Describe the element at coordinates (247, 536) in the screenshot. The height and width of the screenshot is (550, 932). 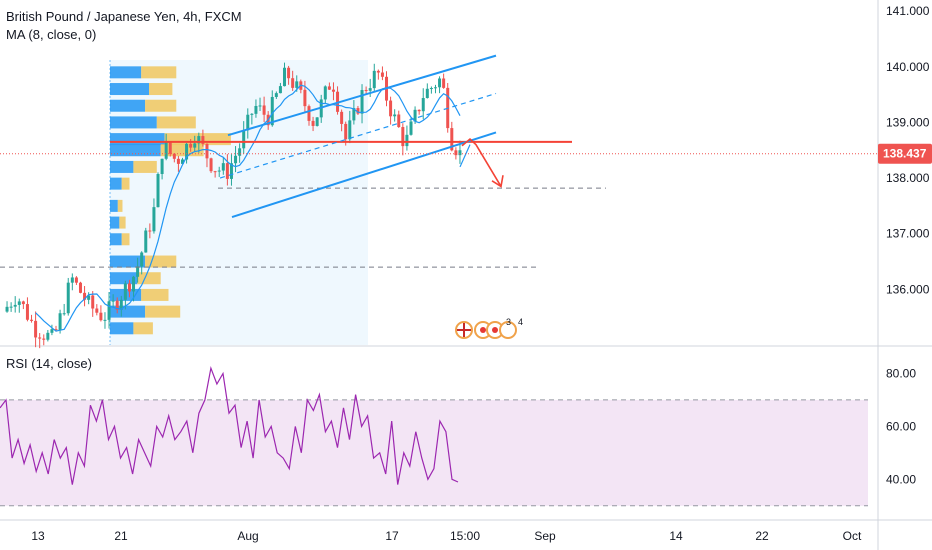
I see `time-tick-label: Aug` at that location.